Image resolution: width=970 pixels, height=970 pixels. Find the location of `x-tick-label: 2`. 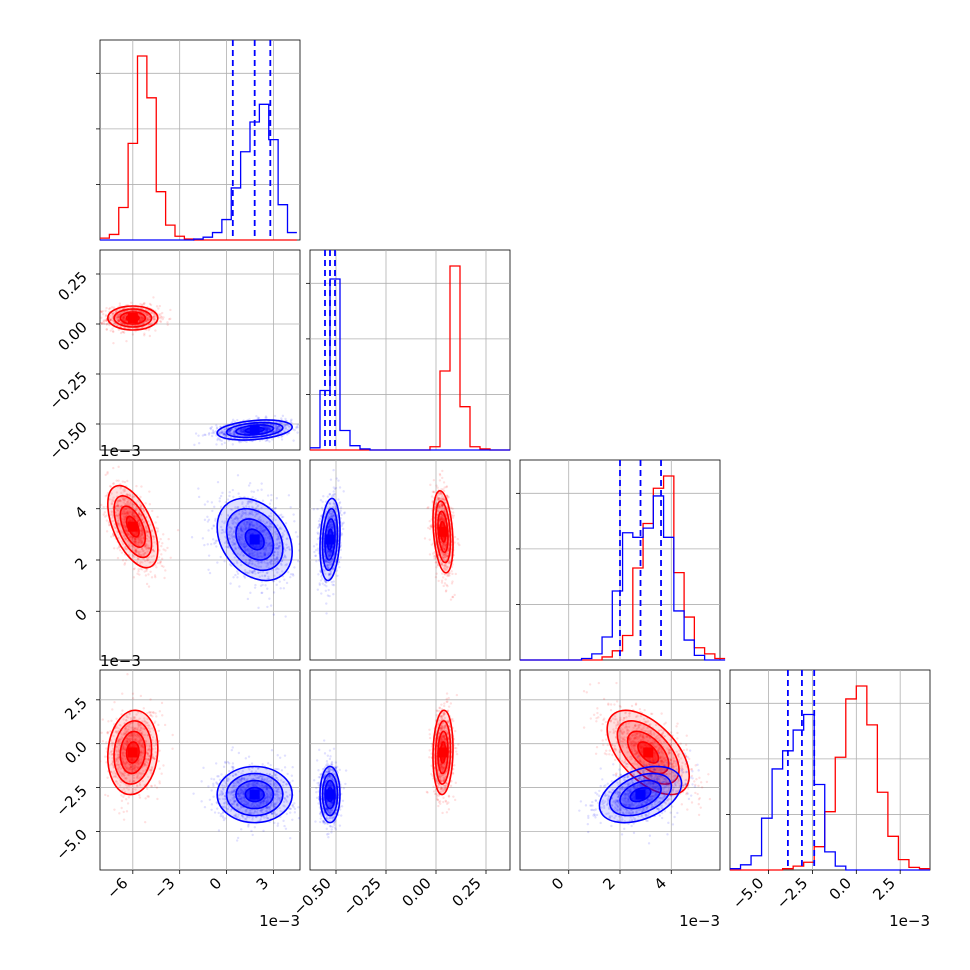

x-tick-label: 2 is located at coordinates (608, 883).